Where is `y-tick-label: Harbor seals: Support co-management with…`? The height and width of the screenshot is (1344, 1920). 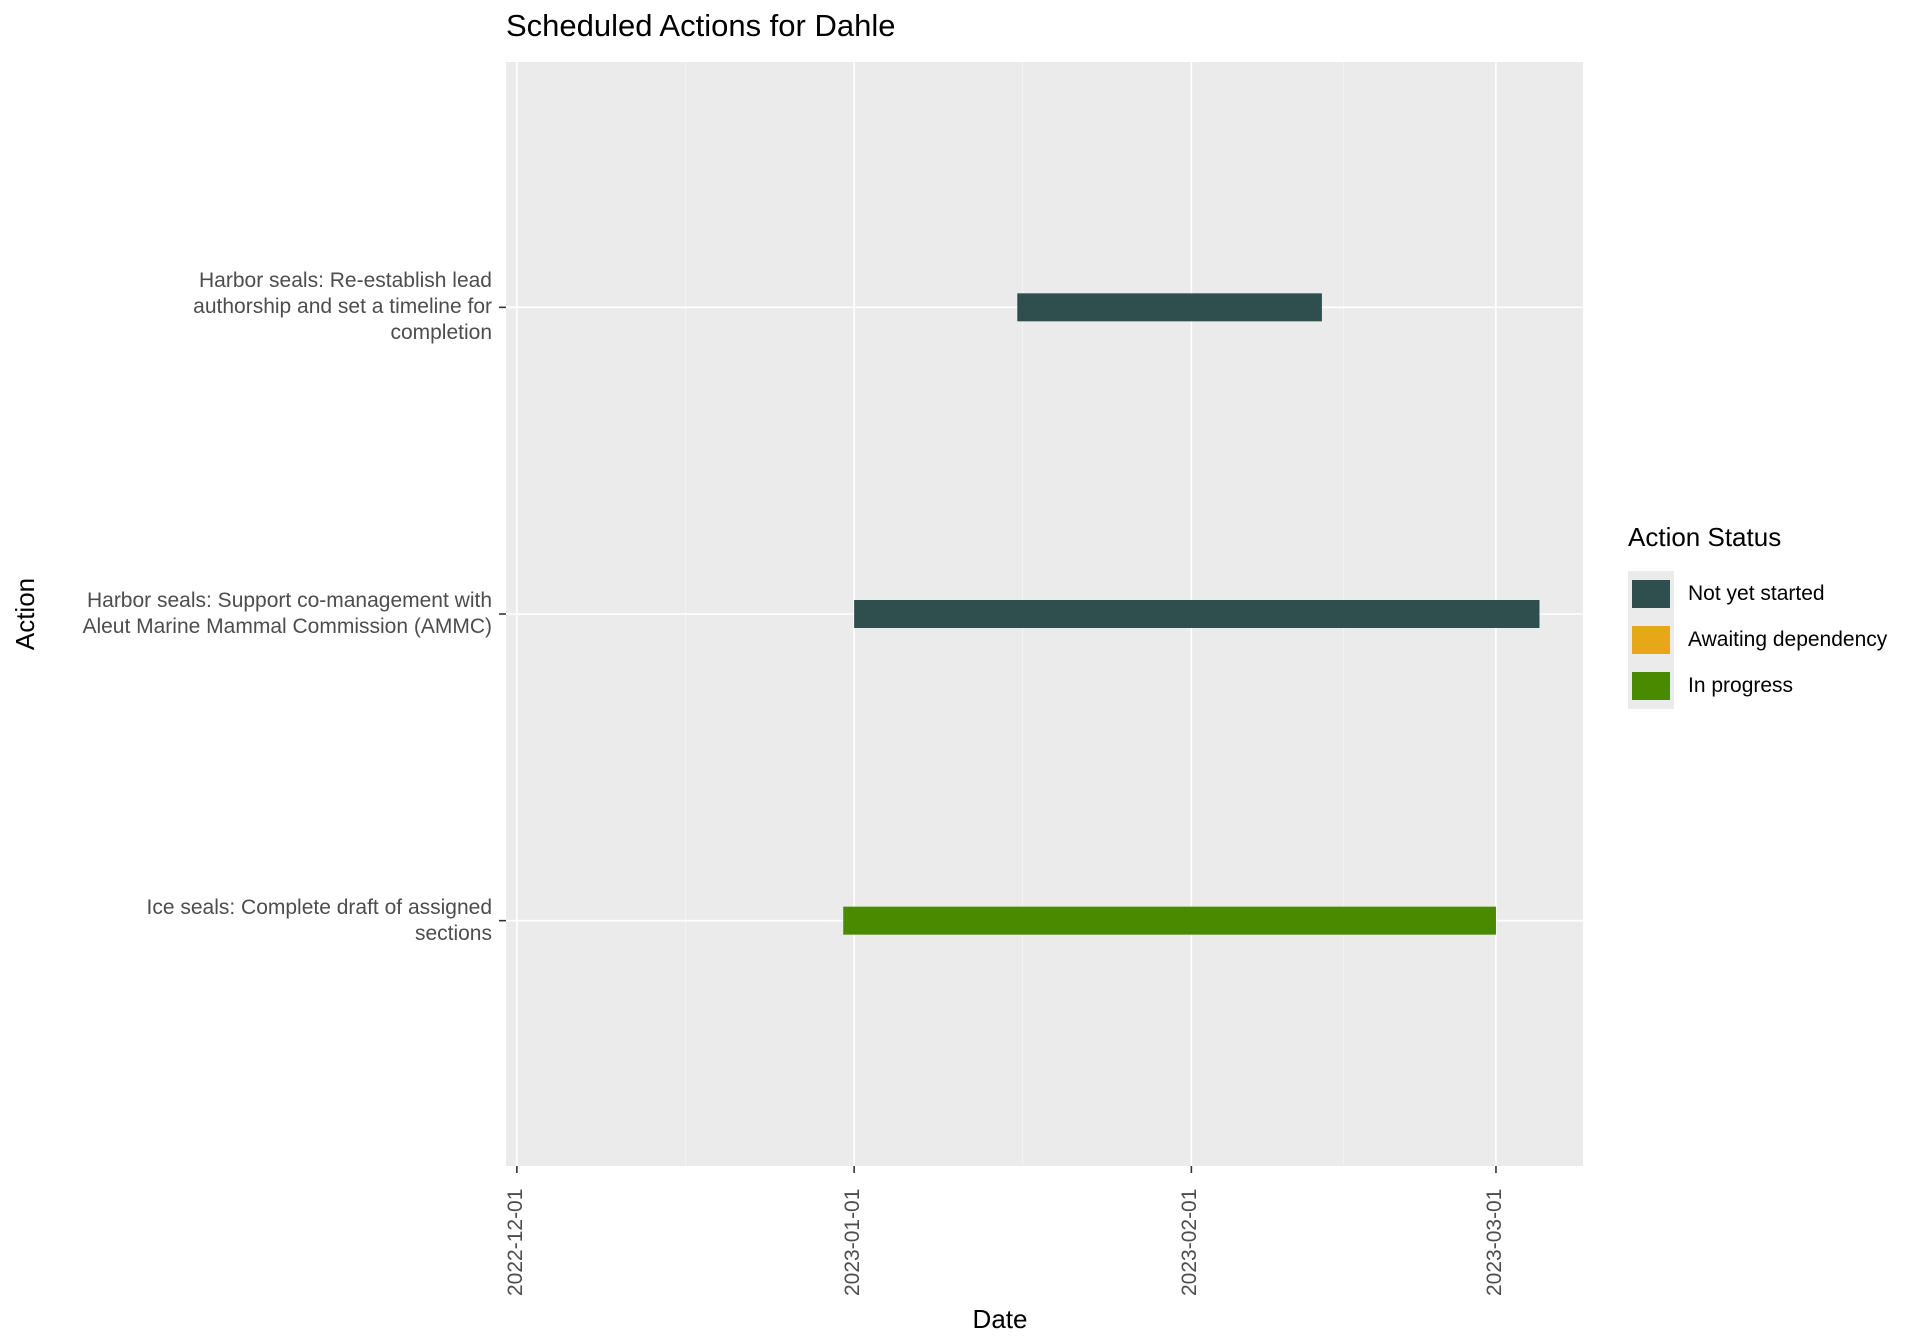
y-tick-label: Harbor seals: Support co-management with… is located at coordinates (287, 613).